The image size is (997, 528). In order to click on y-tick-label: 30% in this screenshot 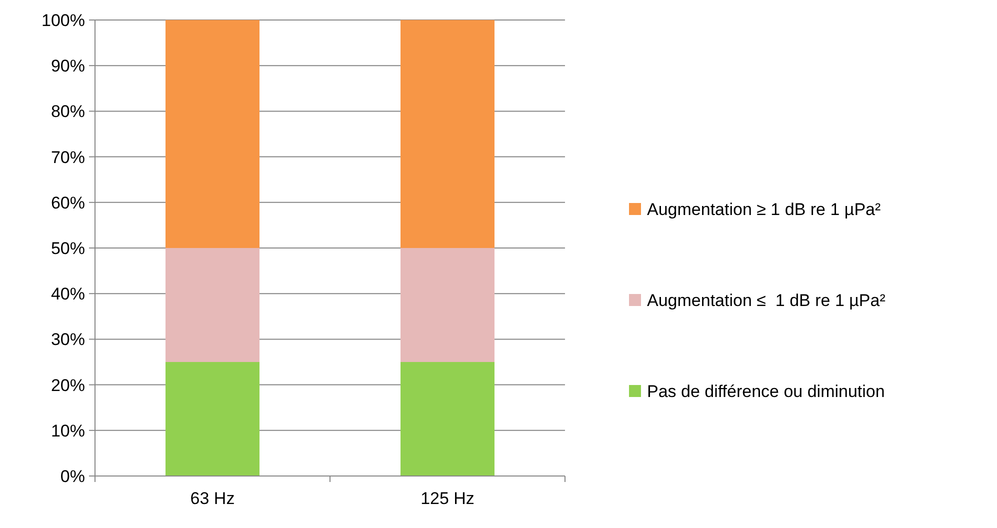, I will do `click(67, 340)`.